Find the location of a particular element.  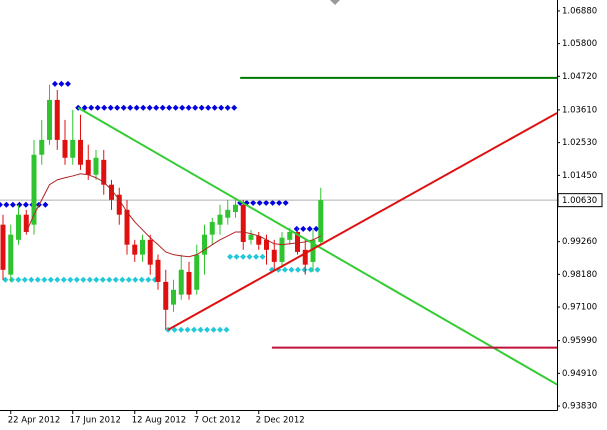

y-tick-label: 0.95990 is located at coordinates (579, 341).